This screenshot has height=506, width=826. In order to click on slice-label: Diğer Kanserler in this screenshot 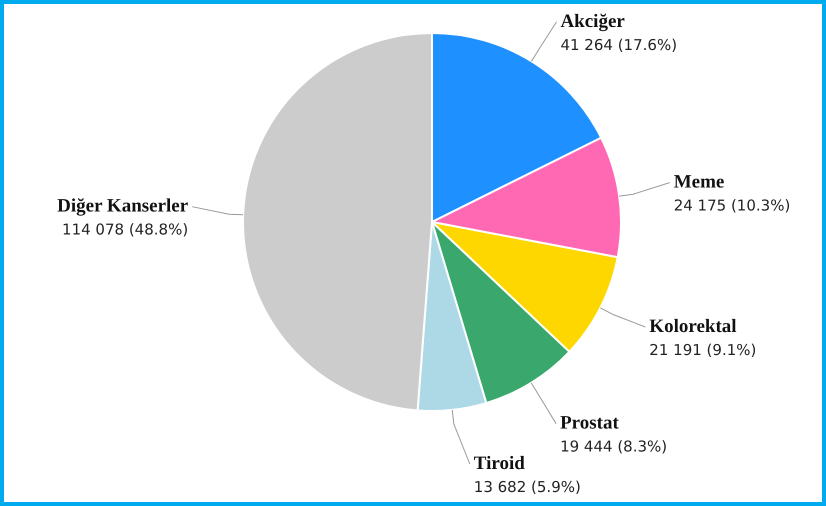, I will do `click(123, 206)`.